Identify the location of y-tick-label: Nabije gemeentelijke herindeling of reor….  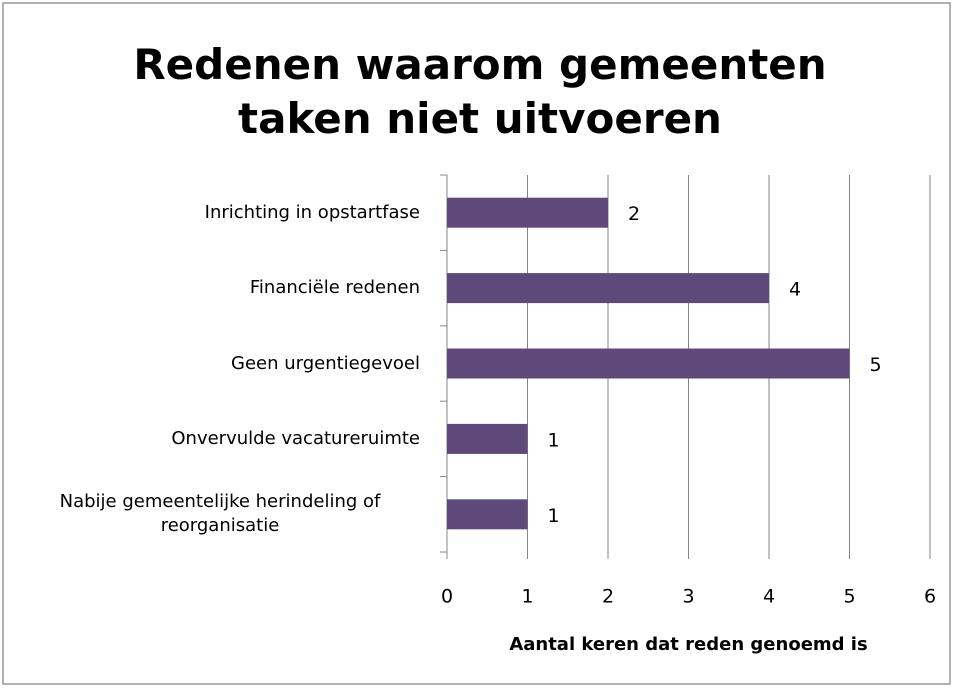
(220, 514).